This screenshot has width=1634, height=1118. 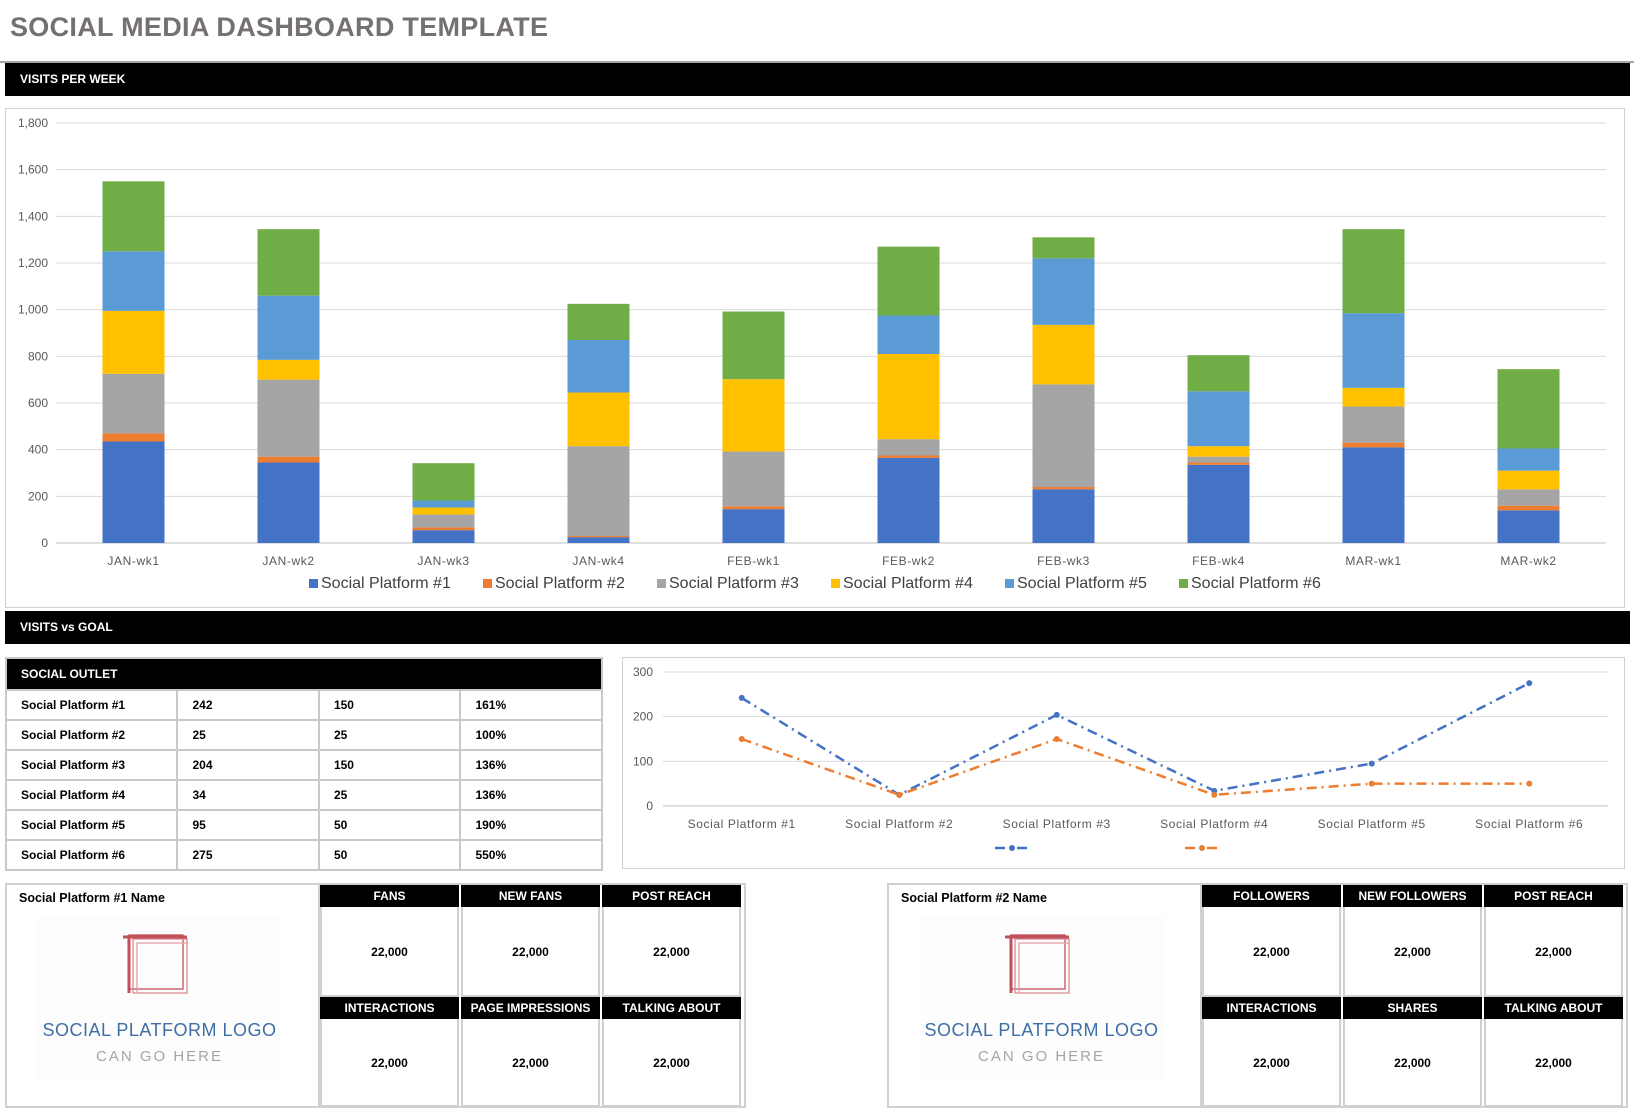 What do you see at coordinates (38, 403) in the screenshot?
I see `y-tick-label: 600` at bounding box center [38, 403].